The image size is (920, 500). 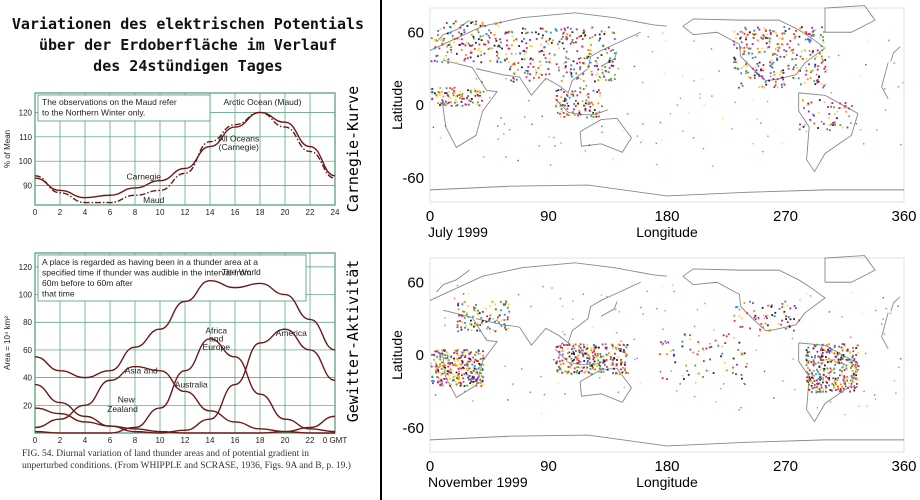 I want to click on x-tick-label: 18, so click(x=260, y=212).